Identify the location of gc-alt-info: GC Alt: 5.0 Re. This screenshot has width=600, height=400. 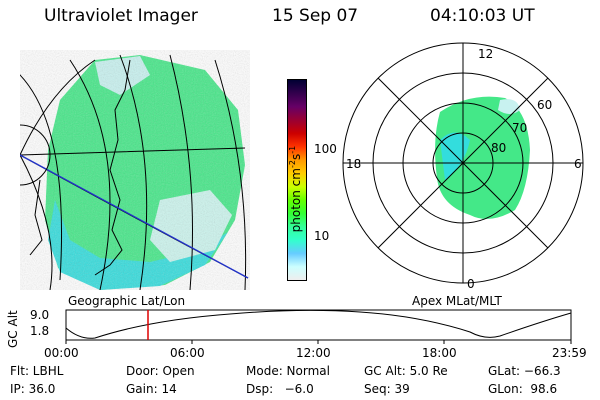
(406, 371).